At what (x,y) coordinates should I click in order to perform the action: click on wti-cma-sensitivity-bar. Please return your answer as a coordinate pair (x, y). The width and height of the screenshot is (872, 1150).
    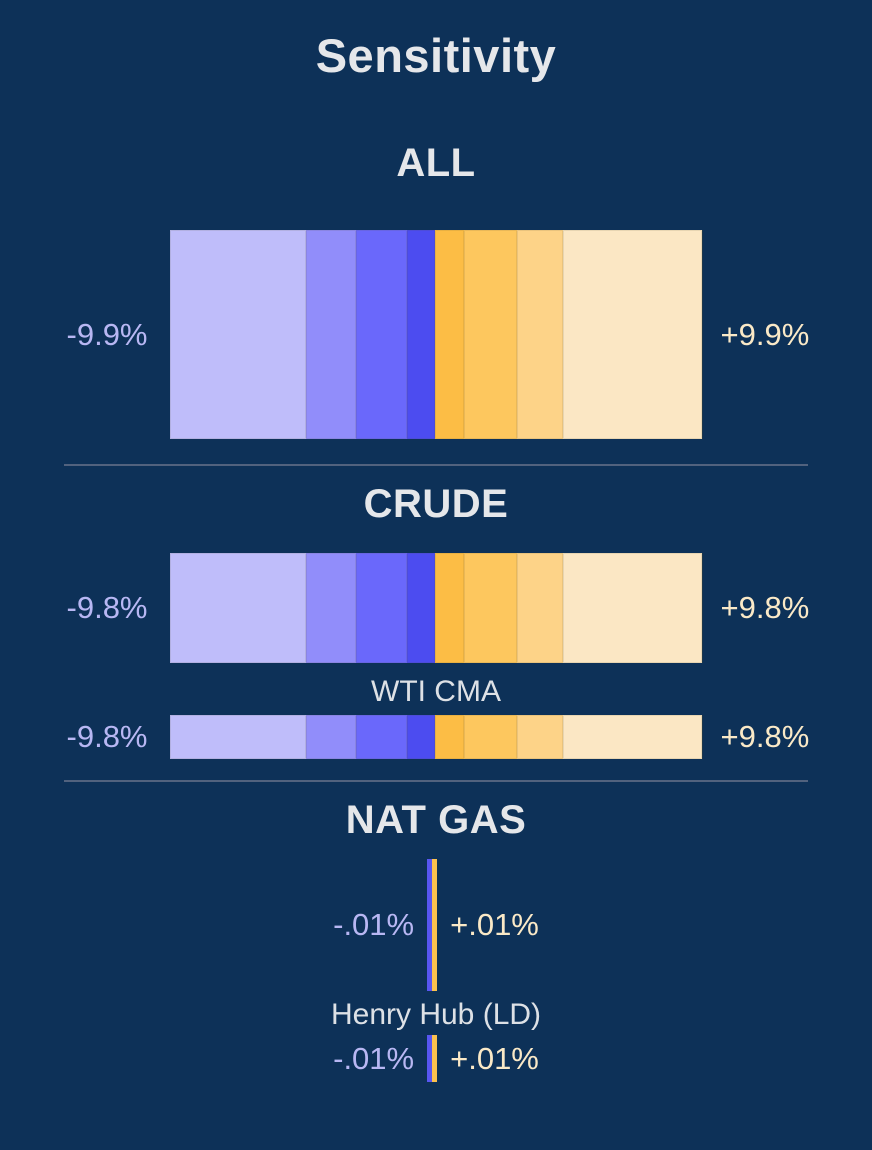
    Looking at the image, I should click on (436, 737).